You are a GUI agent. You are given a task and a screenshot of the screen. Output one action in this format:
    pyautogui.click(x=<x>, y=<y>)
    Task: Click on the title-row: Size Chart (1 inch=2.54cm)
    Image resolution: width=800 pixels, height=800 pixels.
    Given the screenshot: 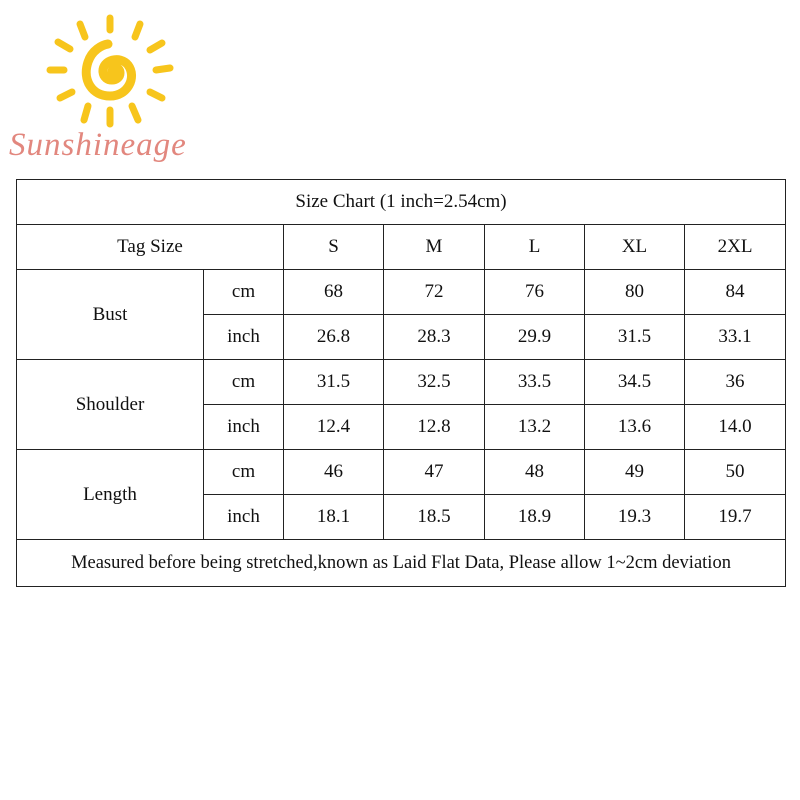 What is the action you would take?
    pyautogui.click(x=401, y=202)
    